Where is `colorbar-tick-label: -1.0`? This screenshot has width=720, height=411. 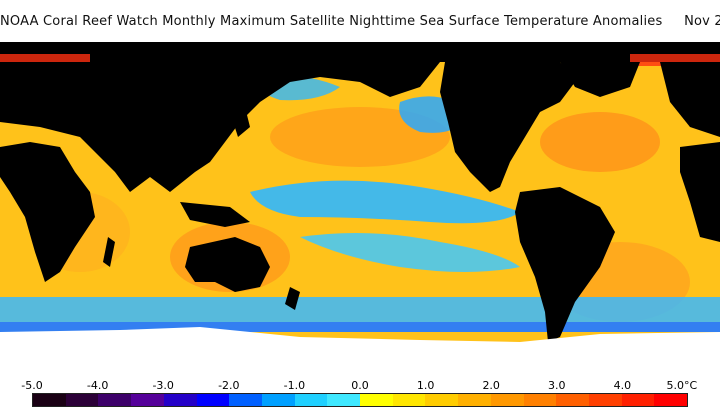
colorbar-tick-label: -1.0 is located at coordinates (294, 385).